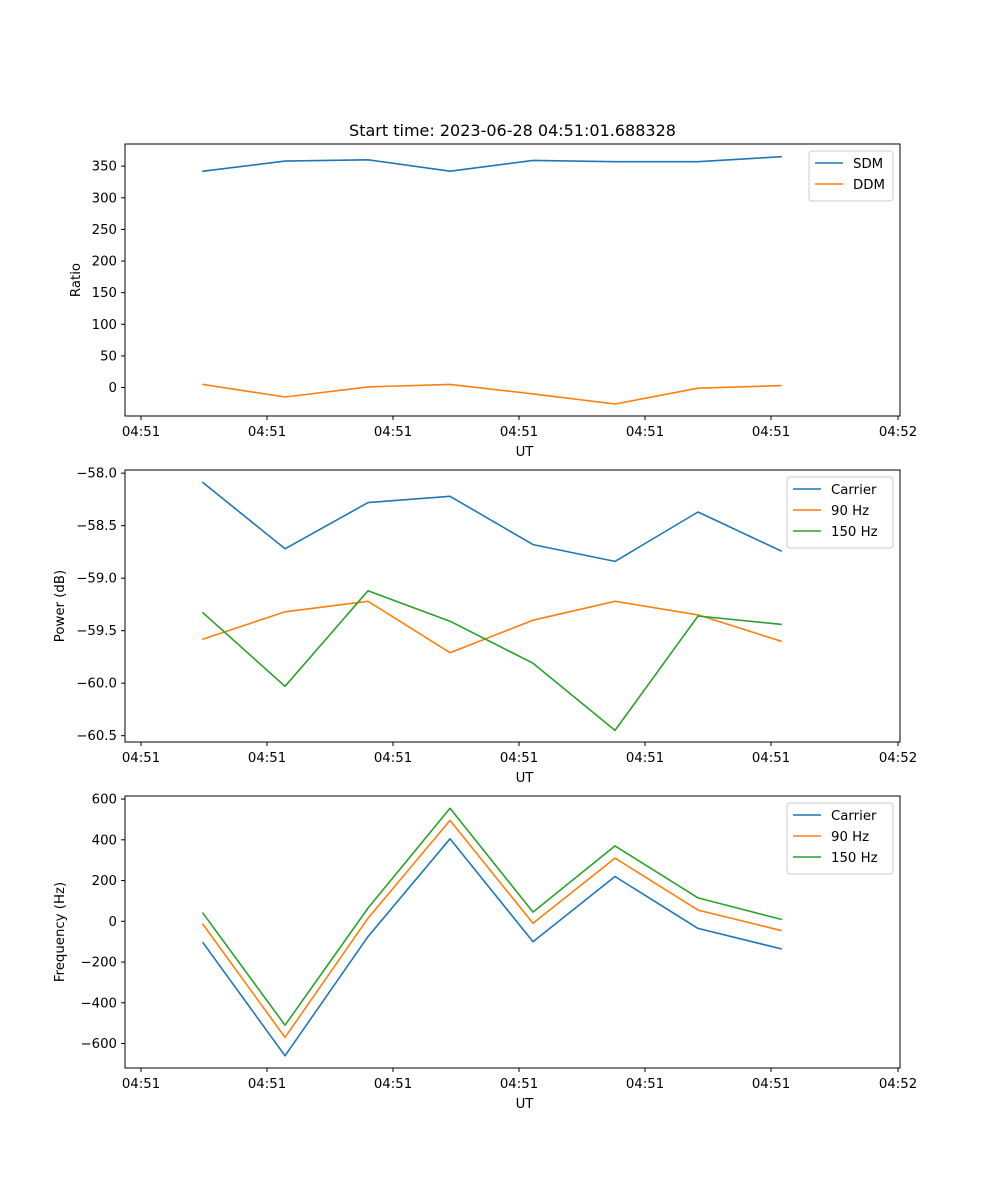 The height and width of the screenshot is (1200, 1000). Describe the element at coordinates (851, 176) in the screenshot. I see `legend: SDM DDM` at that location.